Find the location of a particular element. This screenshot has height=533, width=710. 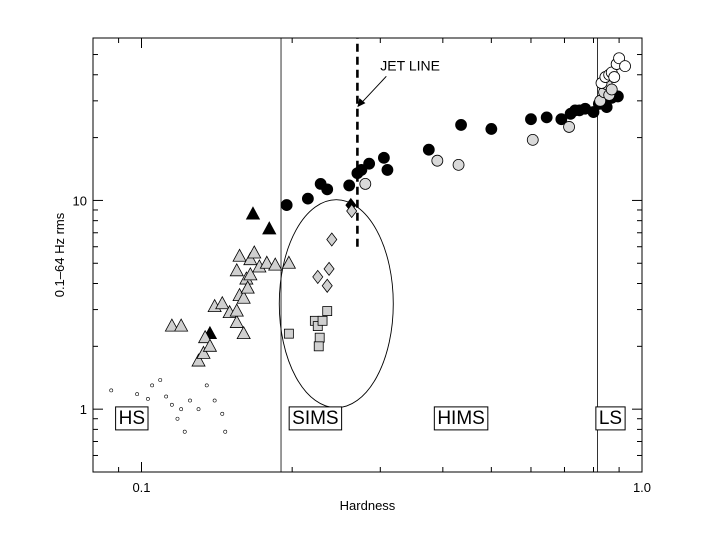

jet-line-arrowhead is located at coordinates (361, 103).